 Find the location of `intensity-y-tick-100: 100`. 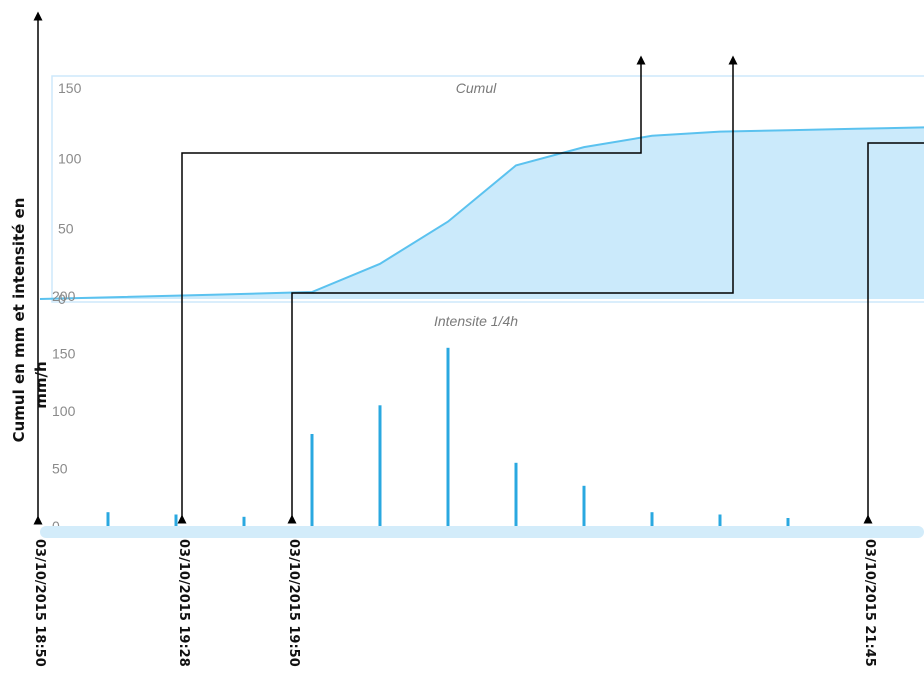

intensity-y-tick-100: 100 is located at coordinates (64, 411).